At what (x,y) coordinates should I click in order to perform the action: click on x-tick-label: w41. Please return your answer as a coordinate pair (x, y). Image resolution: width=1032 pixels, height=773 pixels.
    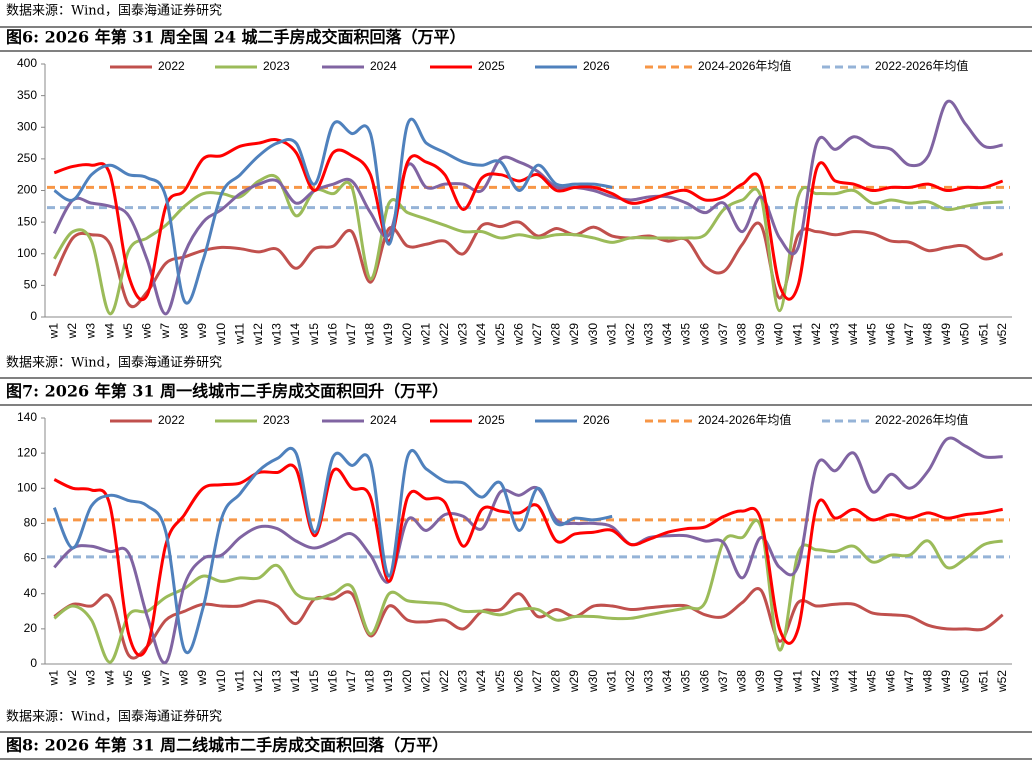
    Looking at the image, I should click on (797, 681).